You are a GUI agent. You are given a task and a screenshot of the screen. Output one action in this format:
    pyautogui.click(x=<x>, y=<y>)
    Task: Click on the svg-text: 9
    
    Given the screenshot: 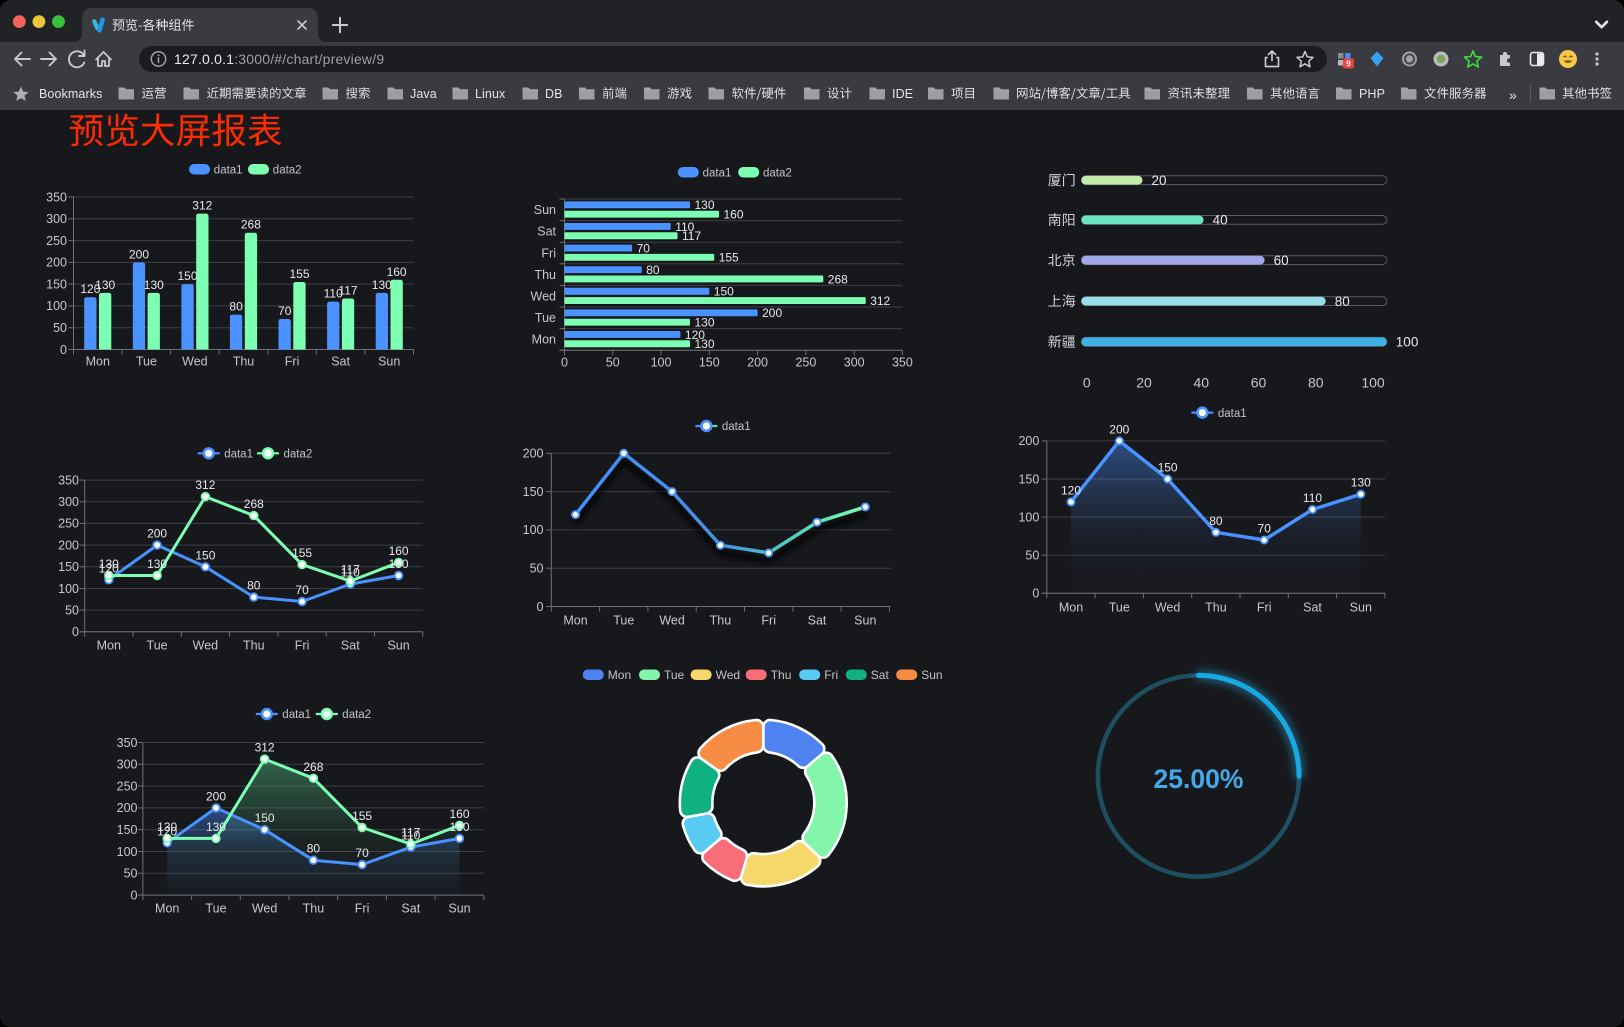 What is the action you would take?
    pyautogui.click(x=1348, y=64)
    